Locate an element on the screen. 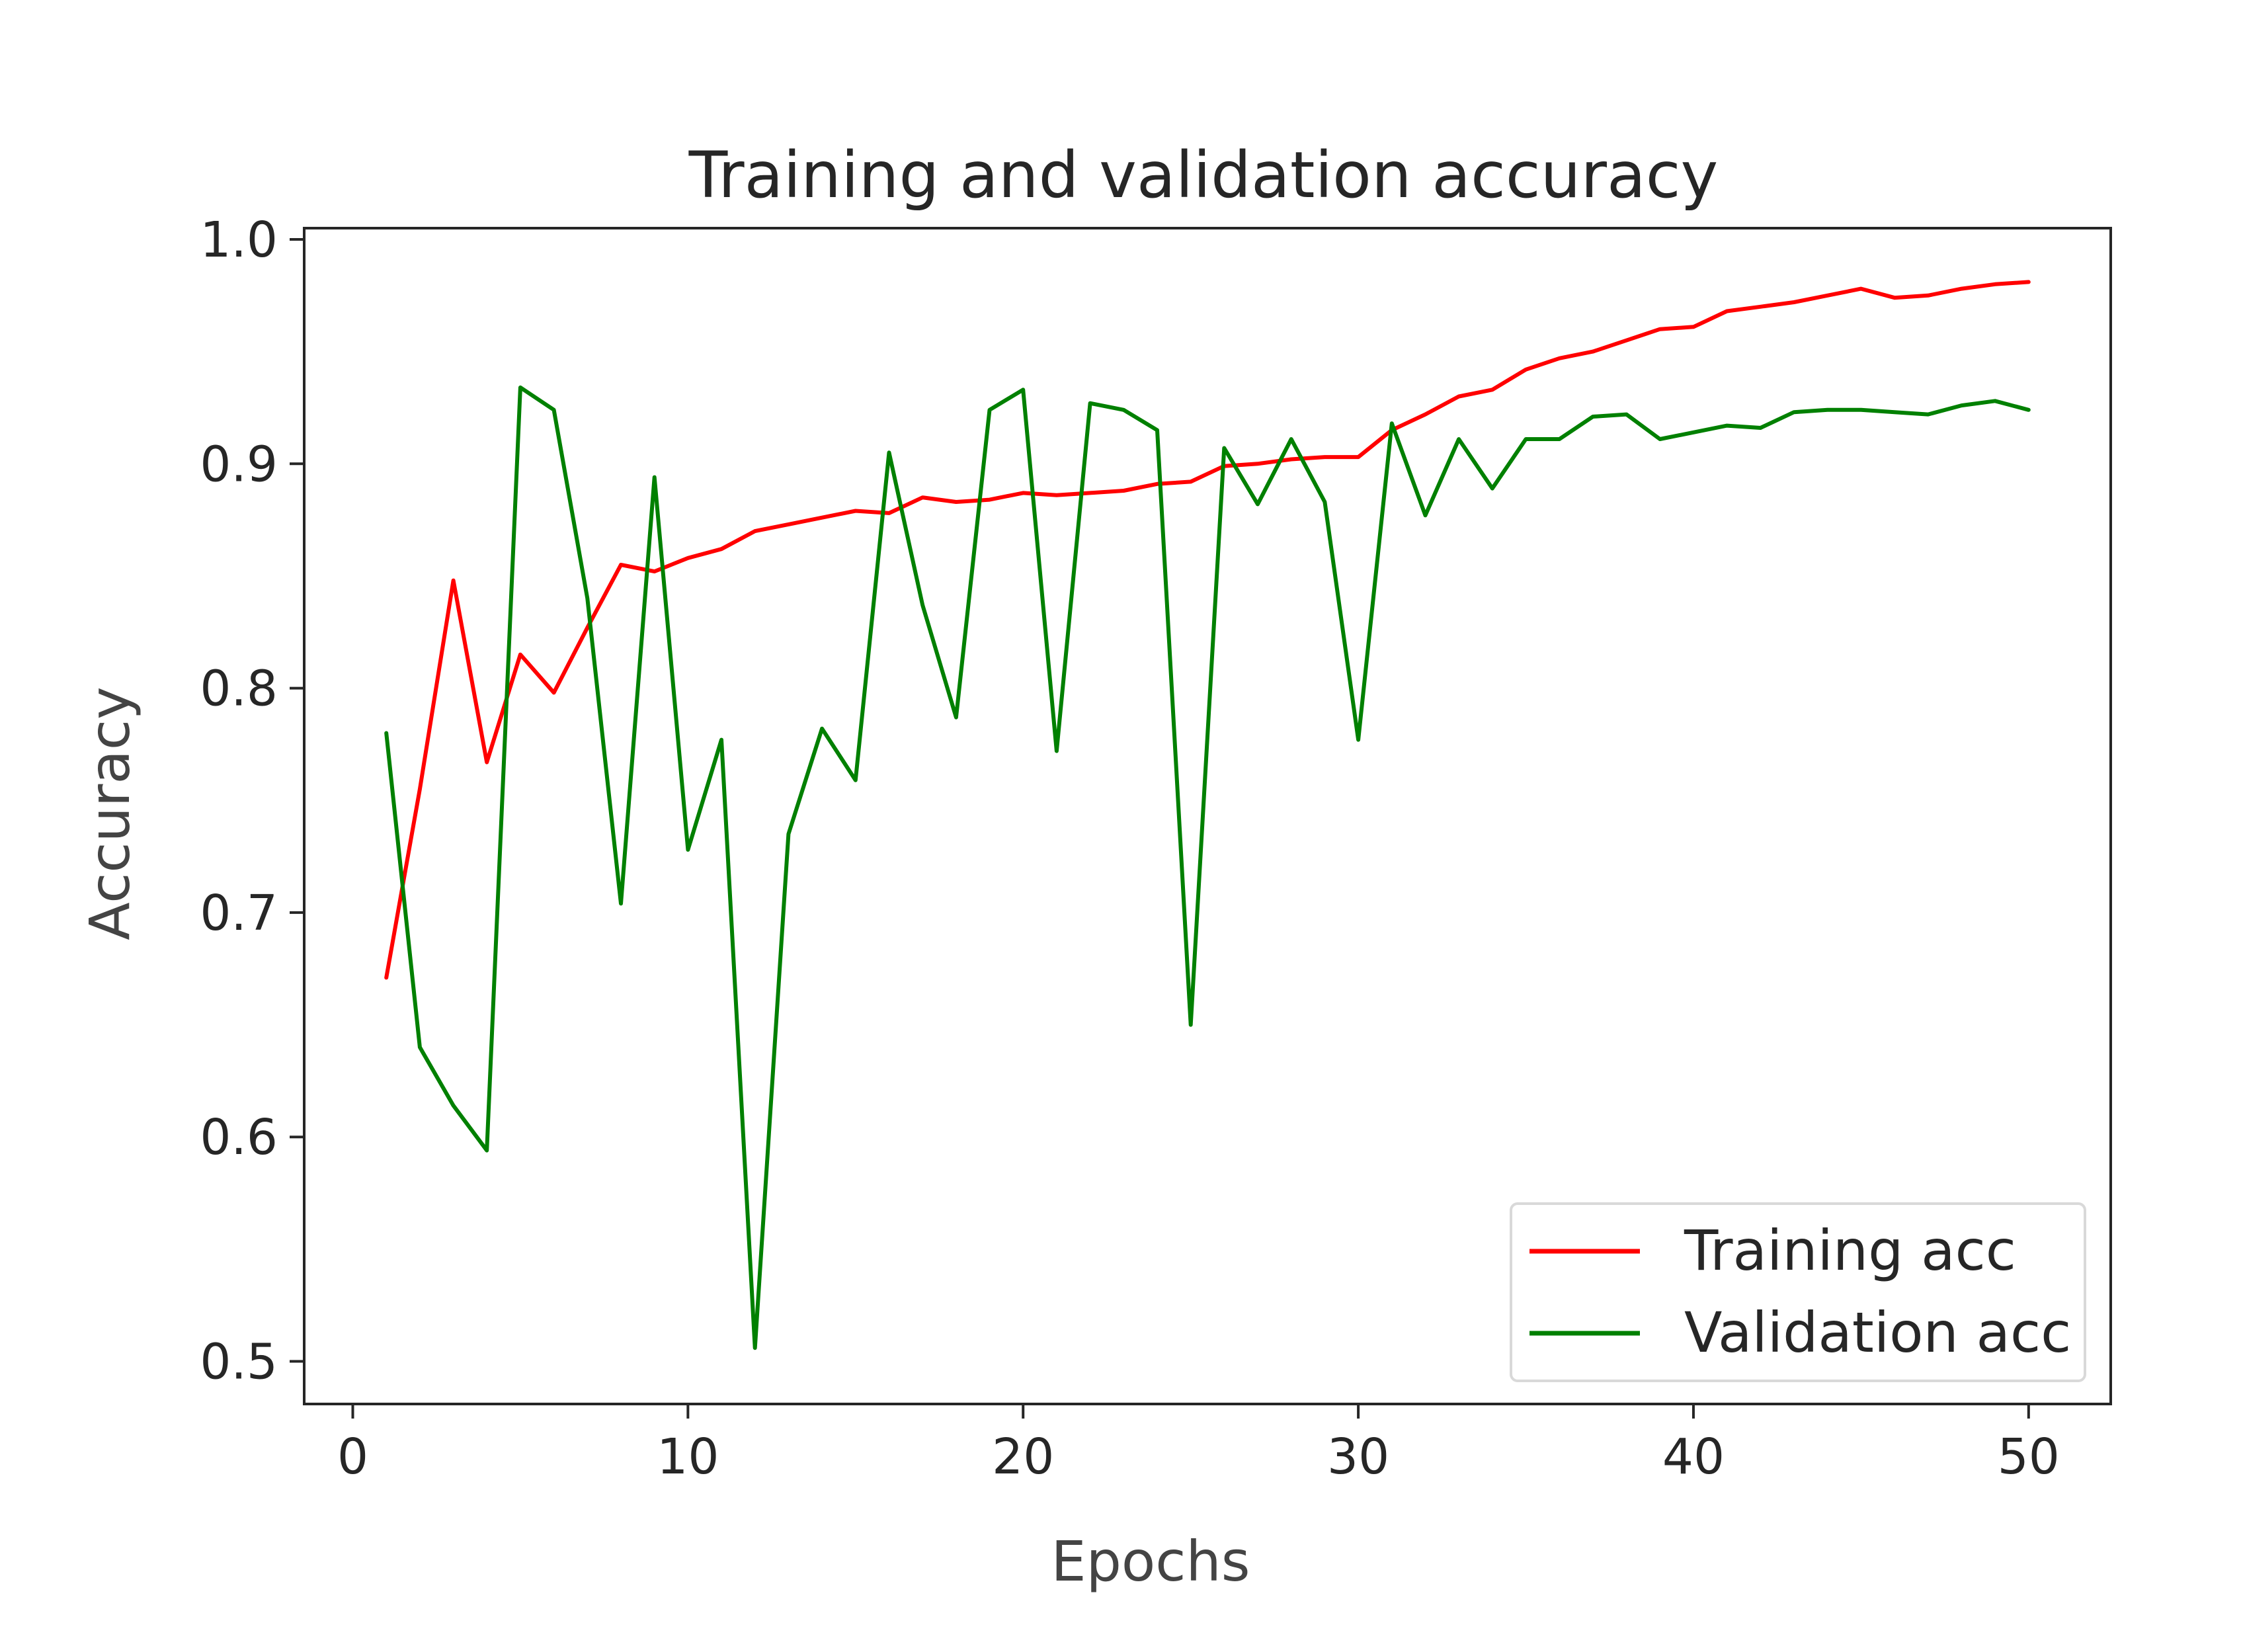  x-axis-label: Epochs is located at coordinates (1150, 1561).